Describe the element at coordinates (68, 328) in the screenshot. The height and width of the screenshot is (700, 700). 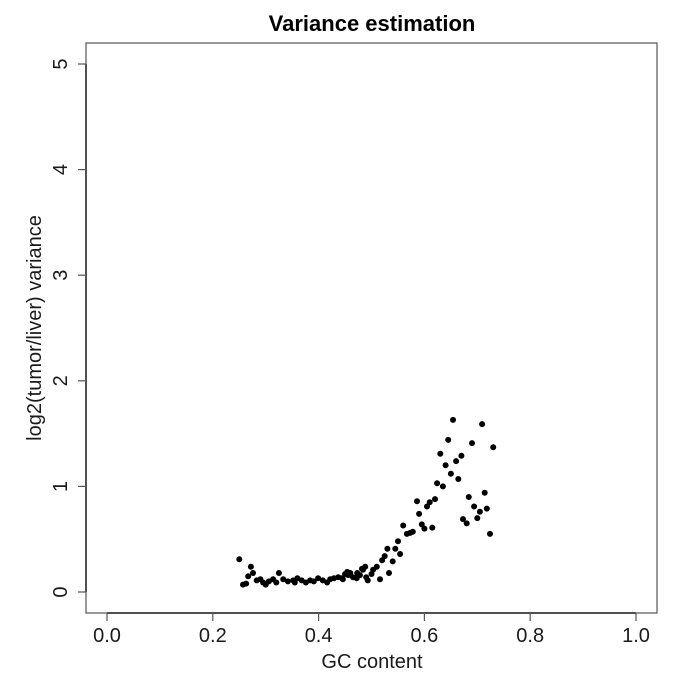
I see `y-axis: 0 1 2 3 4 5` at that location.